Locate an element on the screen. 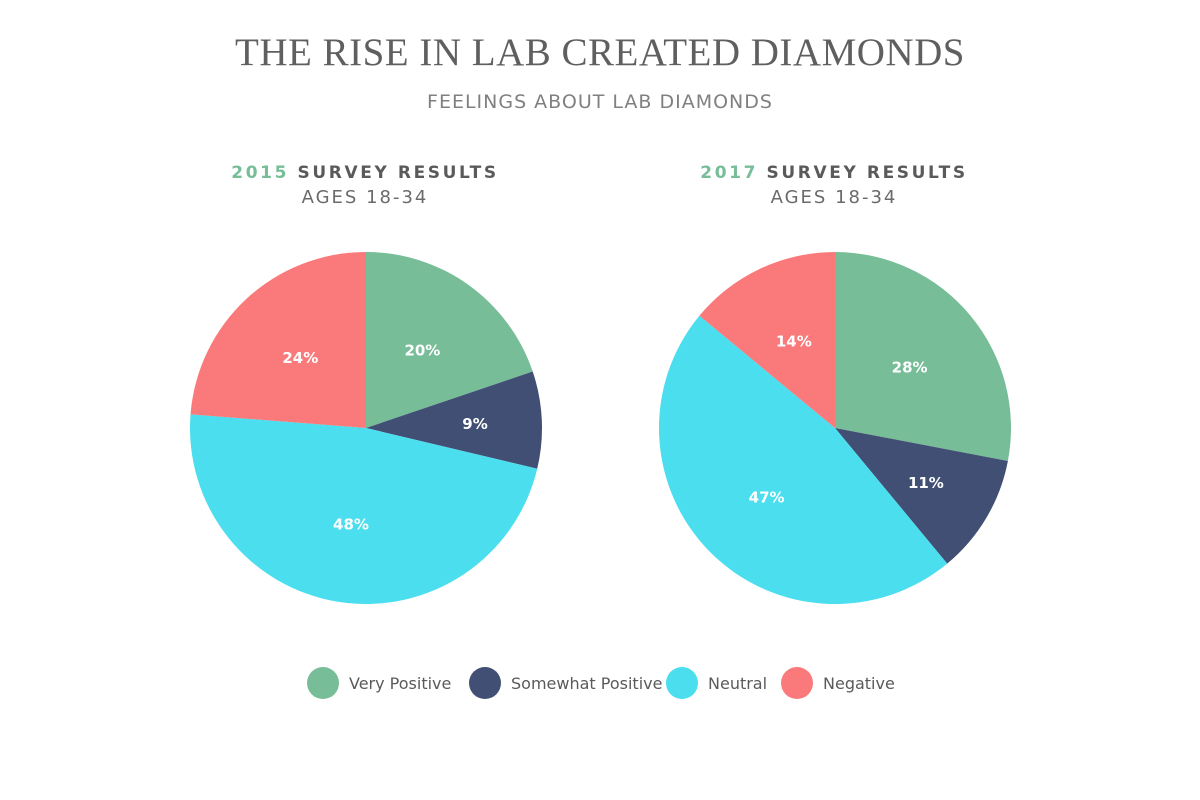  pie-2015-label-neutral: 48% is located at coordinates (351, 525).